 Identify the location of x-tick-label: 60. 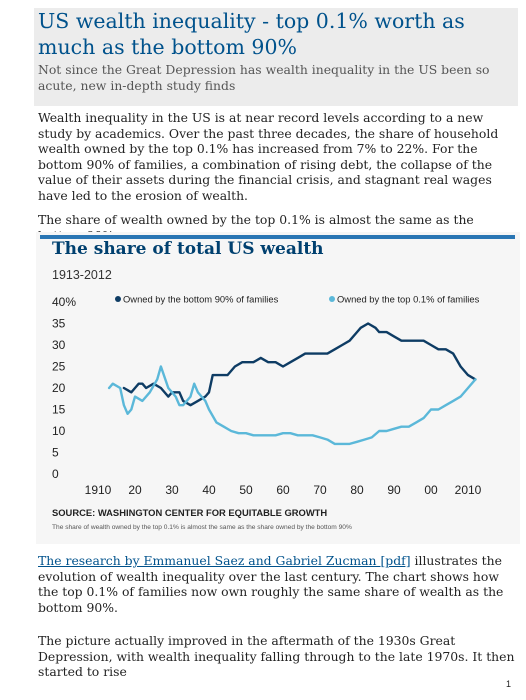
(283, 490).